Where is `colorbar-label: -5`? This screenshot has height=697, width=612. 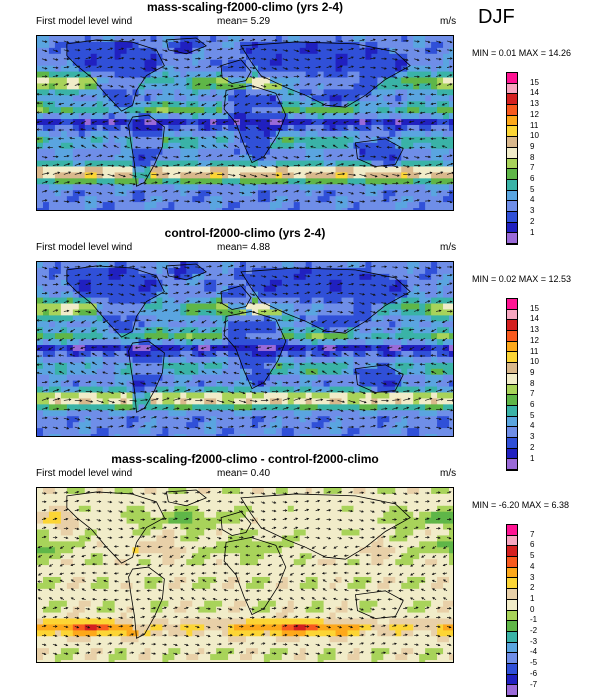 colorbar-label: -5 is located at coordinates (533, 663).